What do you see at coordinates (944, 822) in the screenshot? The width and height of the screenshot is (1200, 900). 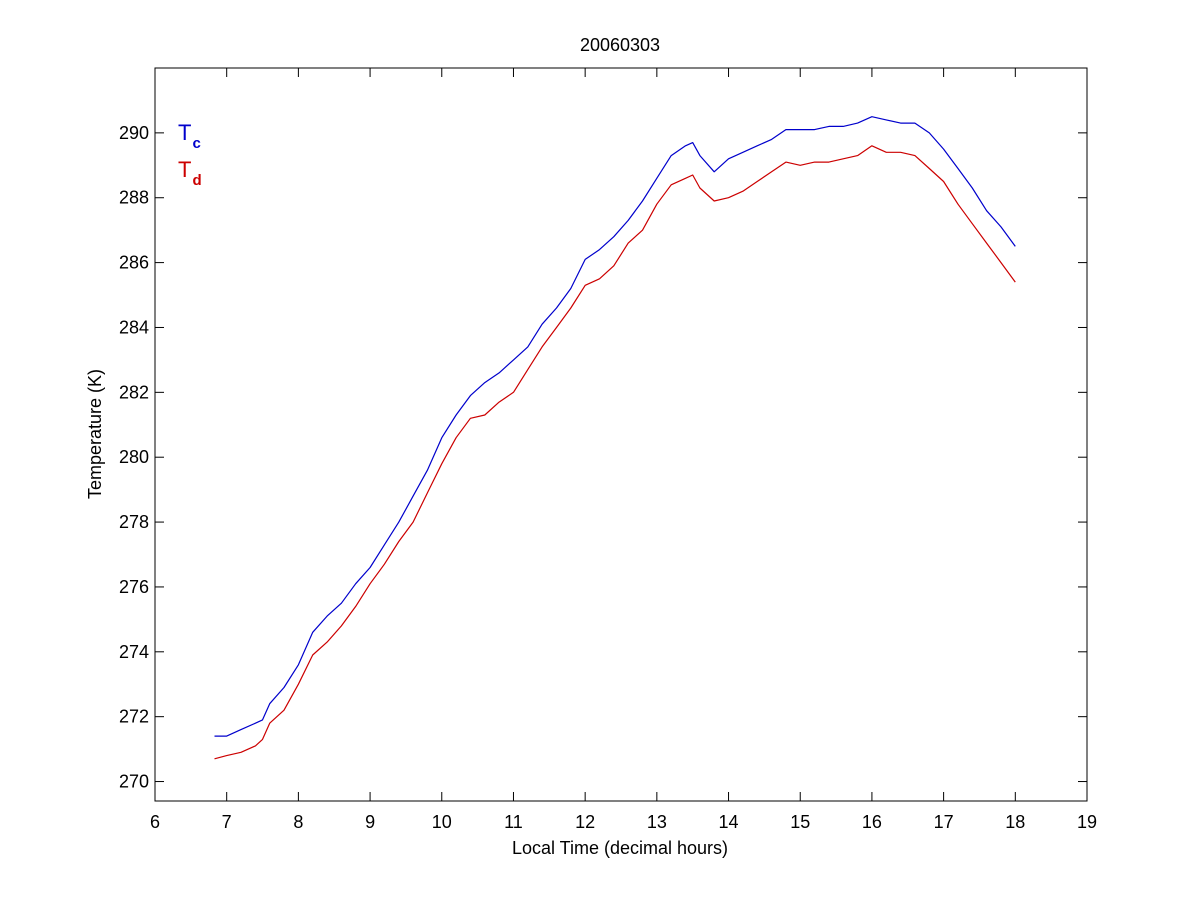 I see `x-tick-label: 17` at bounding box center [944, 822].